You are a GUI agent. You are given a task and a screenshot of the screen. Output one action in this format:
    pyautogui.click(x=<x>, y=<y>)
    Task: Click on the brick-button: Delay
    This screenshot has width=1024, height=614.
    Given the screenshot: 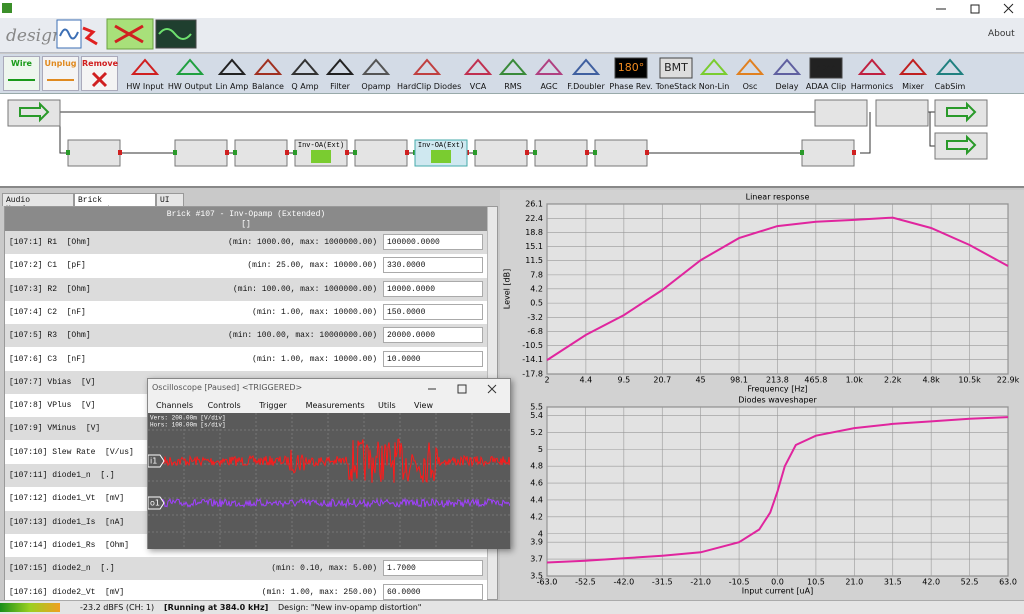 What is the action you would take?
    pyautogui.click(x=787, y=74)
    